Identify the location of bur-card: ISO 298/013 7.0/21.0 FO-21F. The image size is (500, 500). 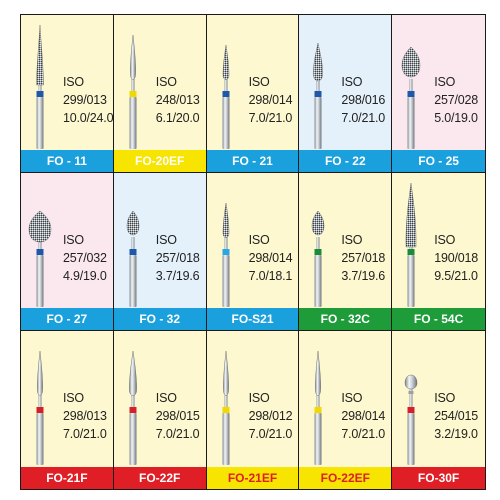
(67, 410).